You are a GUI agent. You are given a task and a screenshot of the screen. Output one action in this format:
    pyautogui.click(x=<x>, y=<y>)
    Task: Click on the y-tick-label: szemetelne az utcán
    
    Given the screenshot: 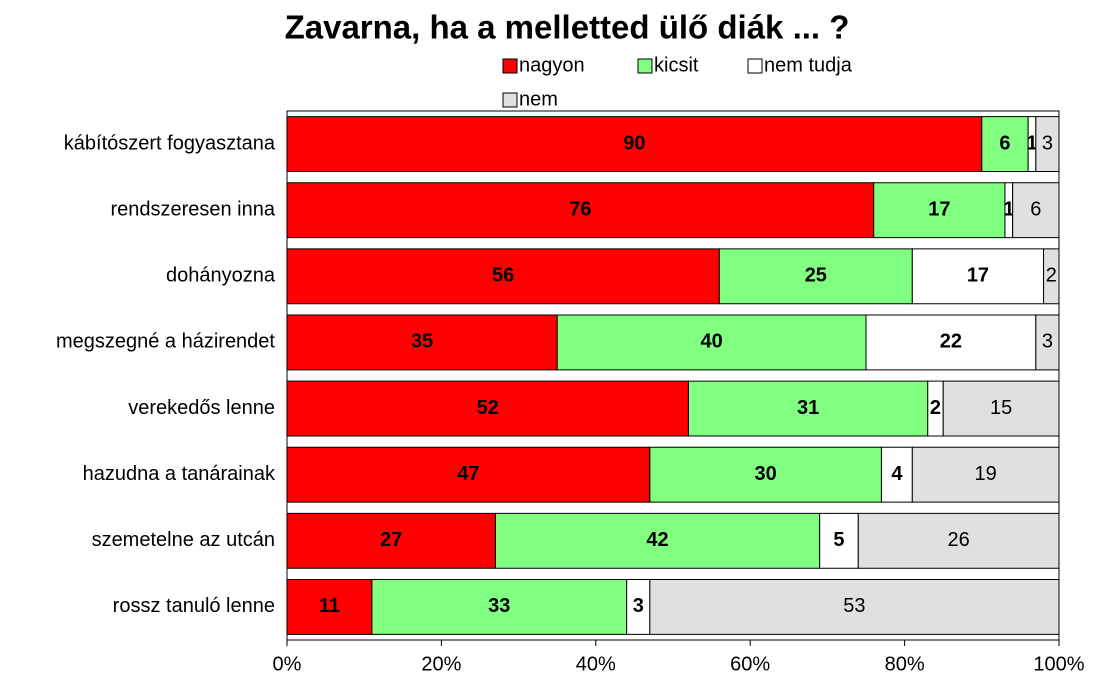 What is the action you would take?
    pyautogui.click(x=183, y=540)
    